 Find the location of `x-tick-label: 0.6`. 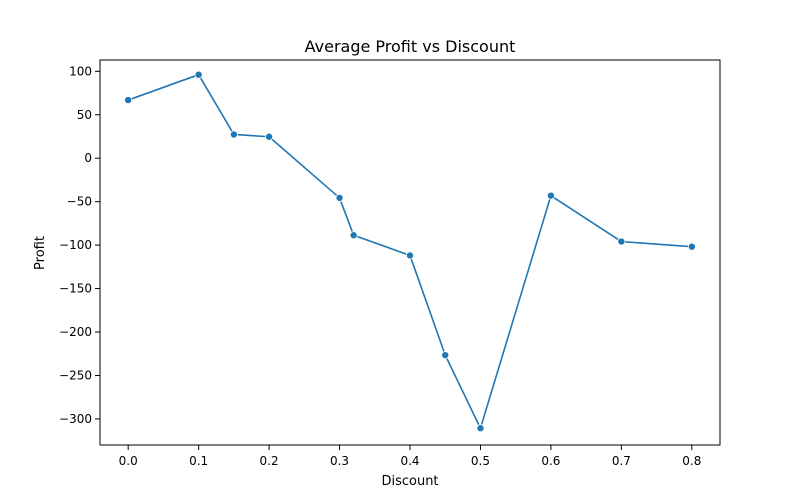

x-tick-label: 0.6 is located at coordinates (550, 461).